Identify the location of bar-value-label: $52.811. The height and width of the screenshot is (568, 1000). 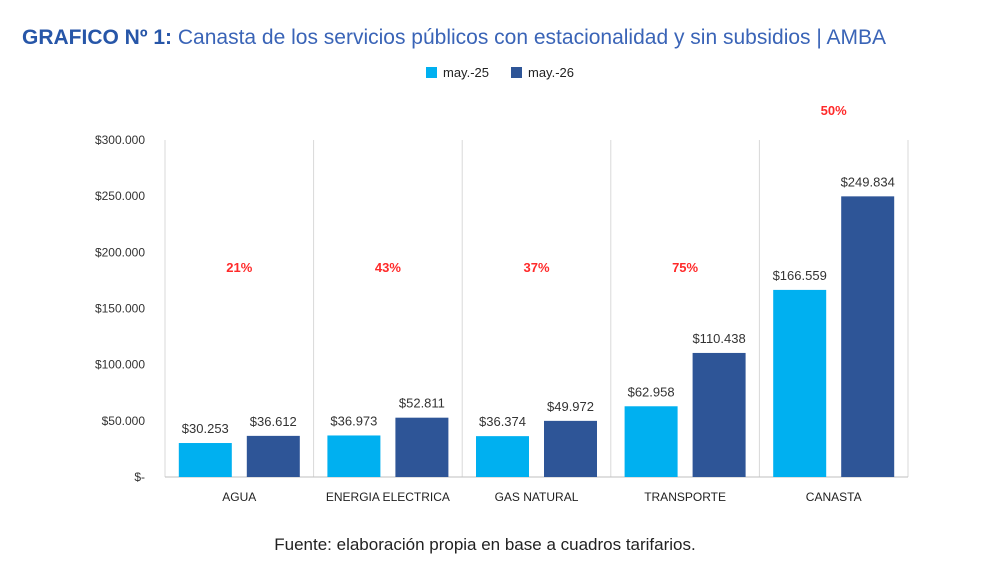
(422, 403).